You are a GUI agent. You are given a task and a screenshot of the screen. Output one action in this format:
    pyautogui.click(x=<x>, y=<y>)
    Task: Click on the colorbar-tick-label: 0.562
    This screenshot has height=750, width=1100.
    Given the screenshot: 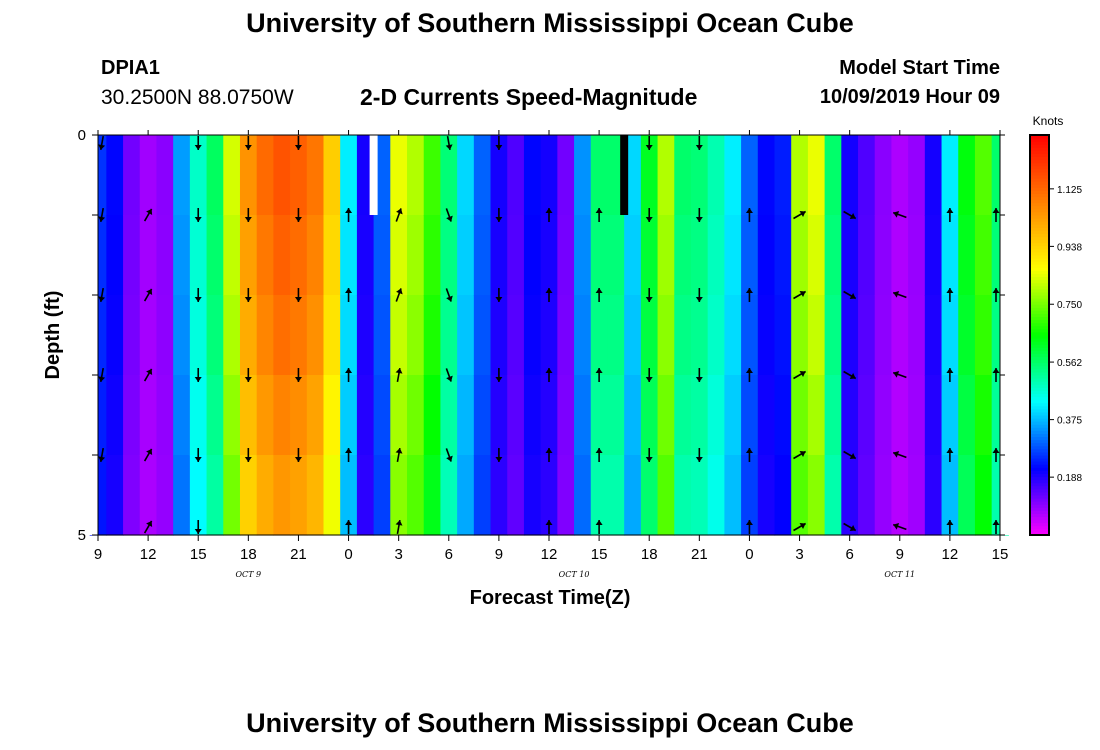 What is the action you would take?
    pyautogui.click(x=1069, y=363)
    